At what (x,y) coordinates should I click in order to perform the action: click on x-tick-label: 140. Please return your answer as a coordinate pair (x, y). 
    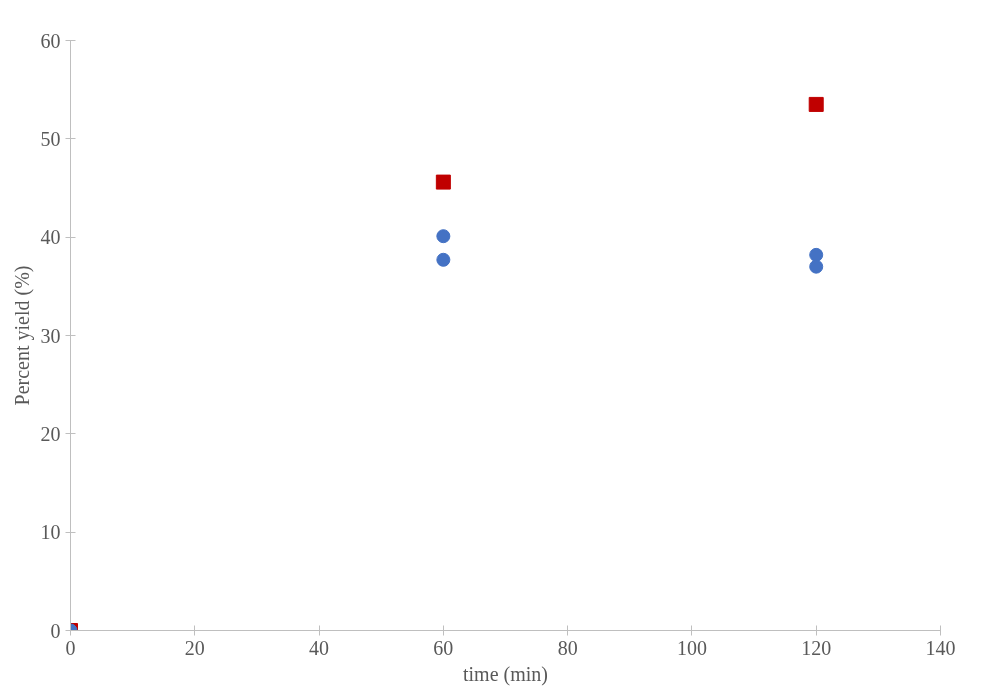
    Looking at the image, I should click on (940, 647).